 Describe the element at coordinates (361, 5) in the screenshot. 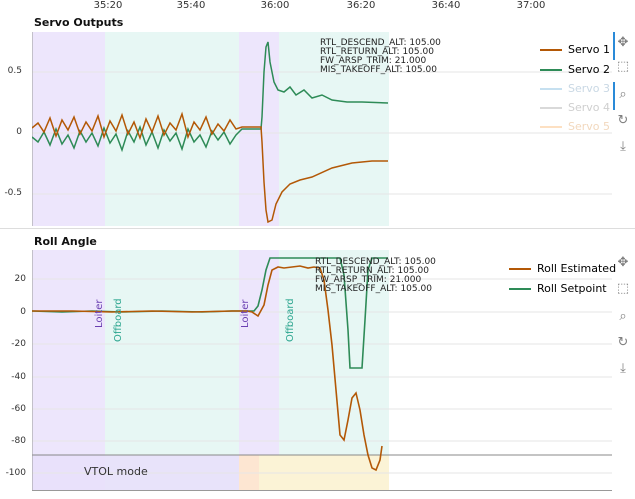

I see `time-tick: 36:20` at that location.